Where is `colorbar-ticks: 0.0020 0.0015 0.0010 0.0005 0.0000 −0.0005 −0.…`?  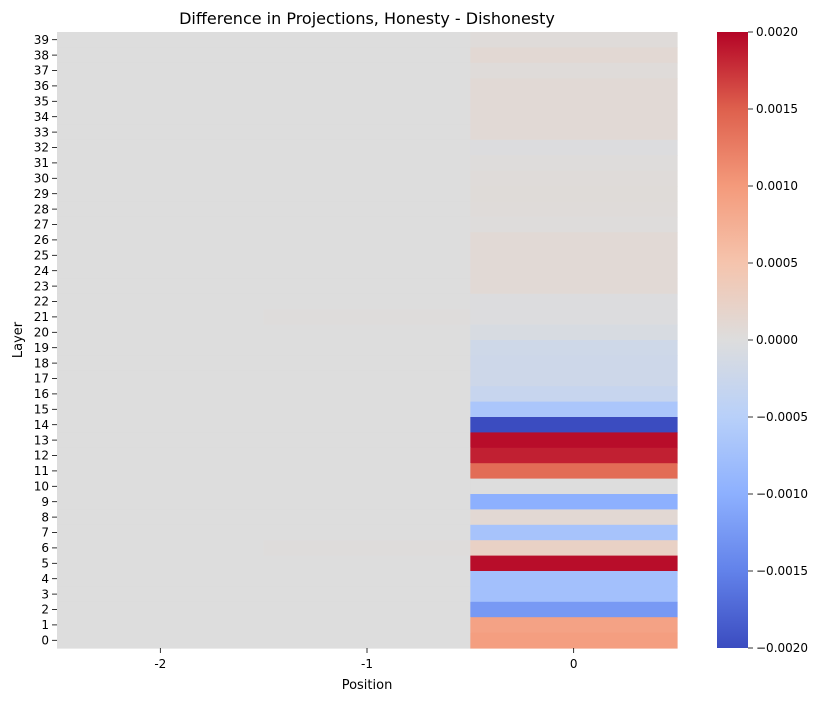 colorbar-ticks: 0.0020 0.0015 0.0010 0.0005 0.0000 −0.0005 −0.… is located at coordinates (778, 340).